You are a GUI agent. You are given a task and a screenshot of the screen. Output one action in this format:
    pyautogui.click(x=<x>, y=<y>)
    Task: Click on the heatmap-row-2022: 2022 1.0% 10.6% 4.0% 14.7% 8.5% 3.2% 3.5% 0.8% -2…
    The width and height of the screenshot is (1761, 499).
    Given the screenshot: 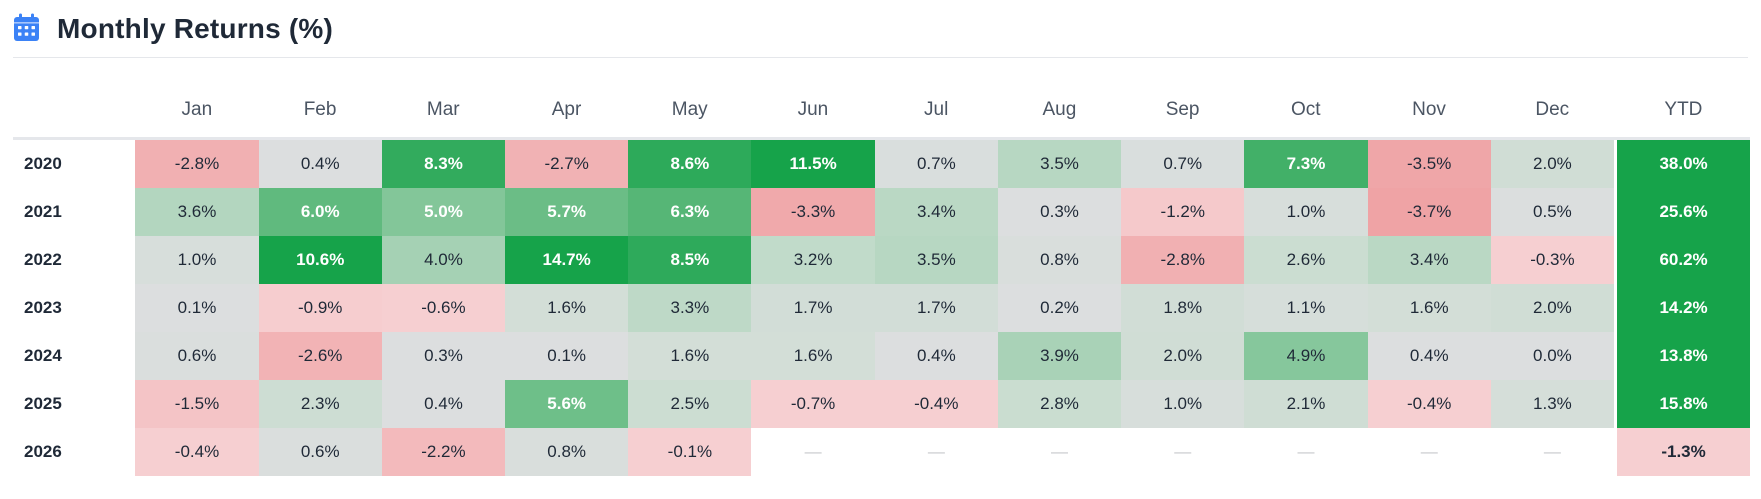 What is the action you would take?
    pyautogui.click(x=882, y=260)
    